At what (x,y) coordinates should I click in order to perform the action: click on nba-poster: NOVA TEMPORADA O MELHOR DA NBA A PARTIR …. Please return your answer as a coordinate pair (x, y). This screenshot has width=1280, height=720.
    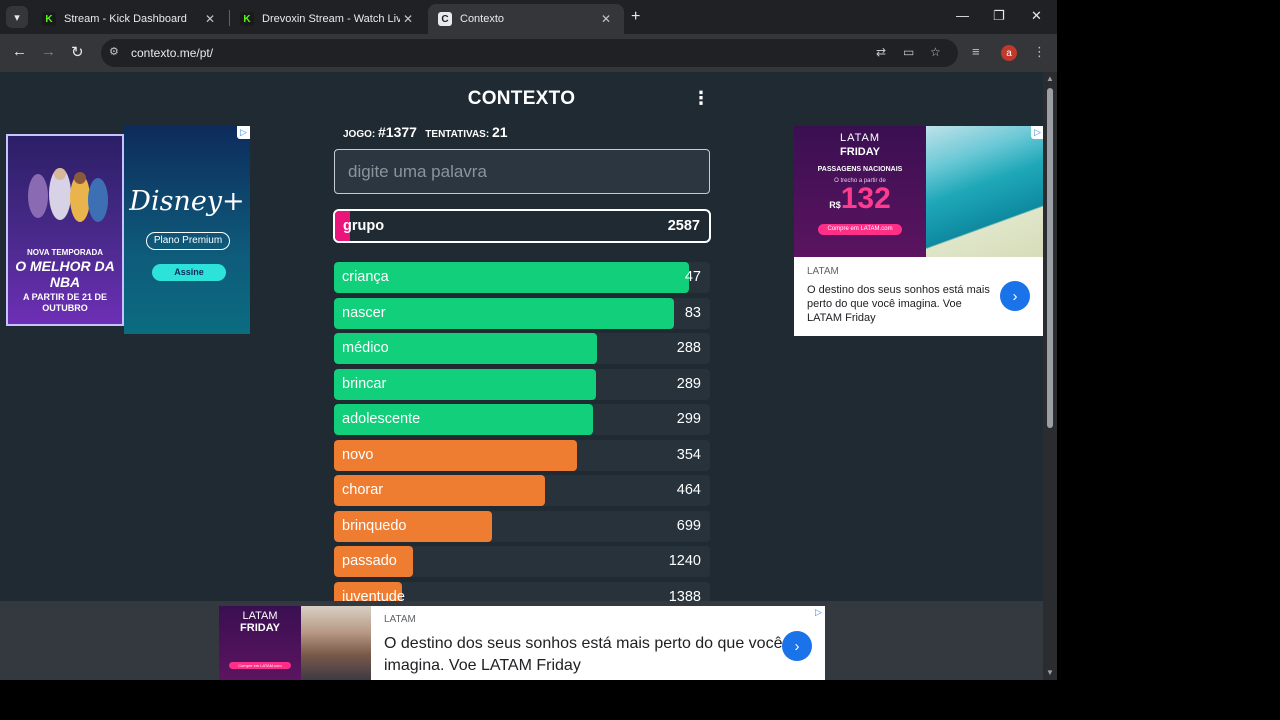
    Looking at the image, I should click on (65, 230).